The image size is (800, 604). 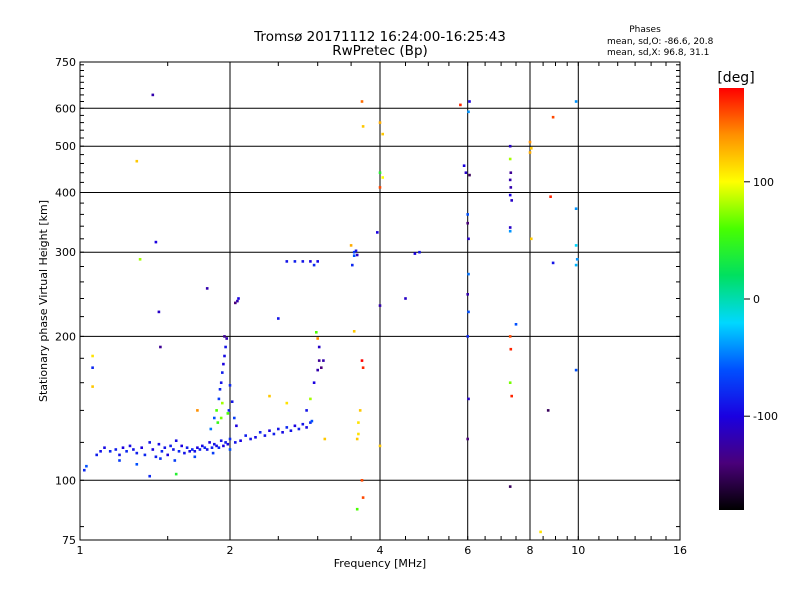 What do you see at coordinates (65, 108) in the screenshot?
I see `y-tick-label: 600` at bounding box center [65, 108].